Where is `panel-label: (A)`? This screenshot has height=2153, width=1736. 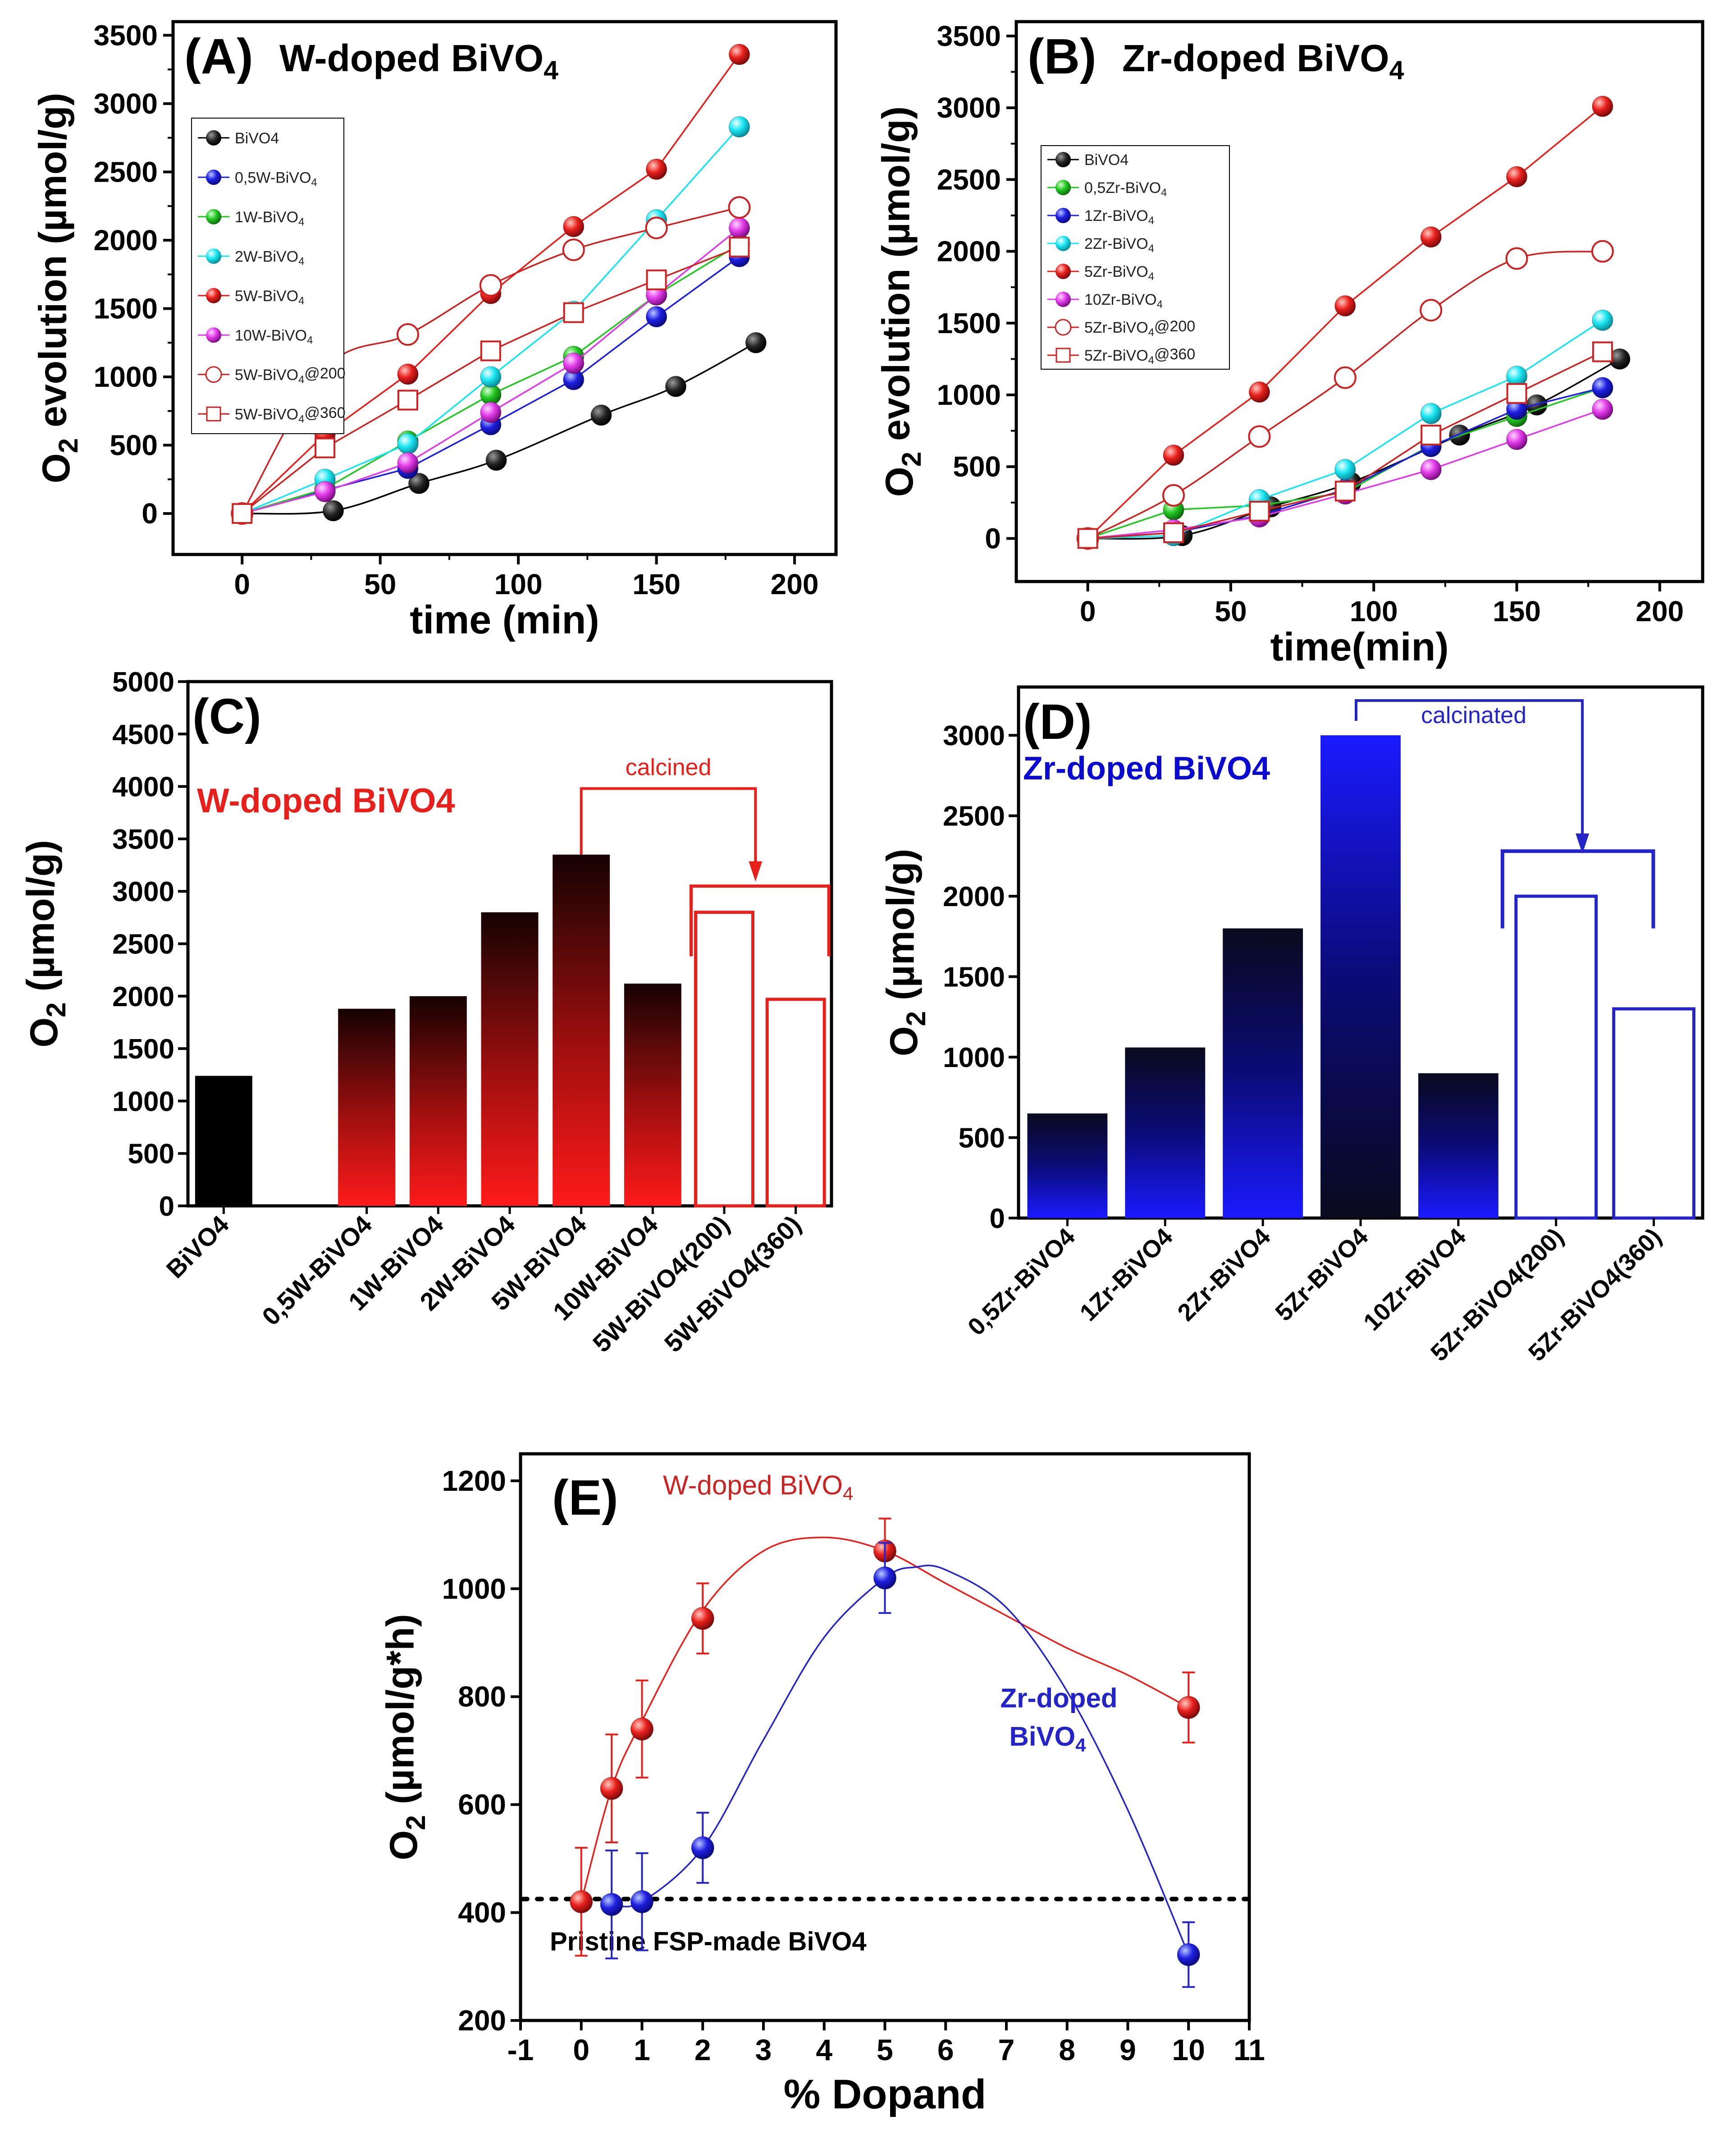 panel-label: (A) is located at coordinates (218, 56).